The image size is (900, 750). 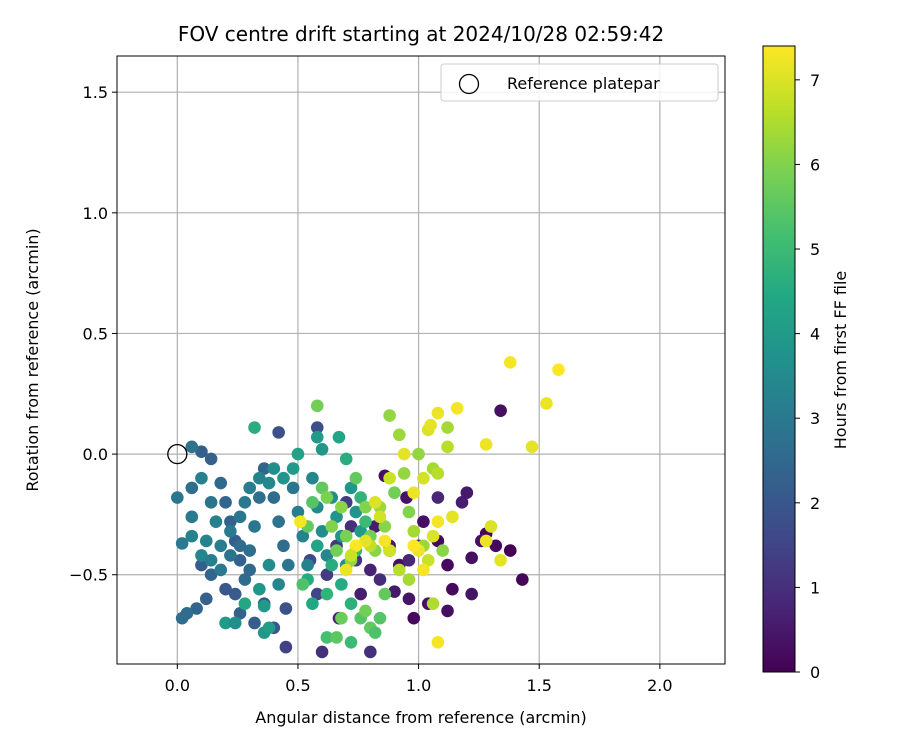 I want to click on legend: Reference platepar, so click(x=579, y=82).